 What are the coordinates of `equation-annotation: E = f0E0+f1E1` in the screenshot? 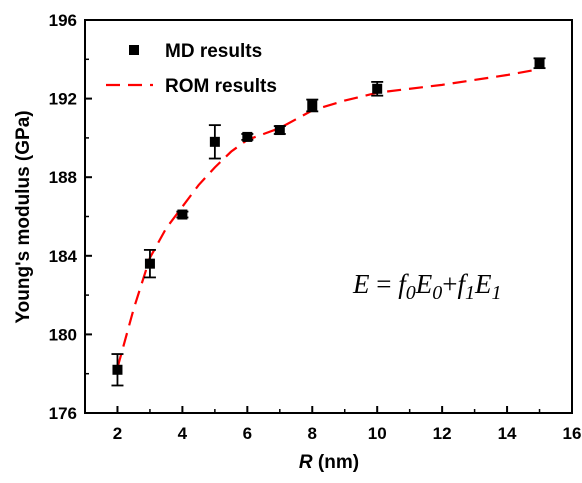 It's located at (427, 286).